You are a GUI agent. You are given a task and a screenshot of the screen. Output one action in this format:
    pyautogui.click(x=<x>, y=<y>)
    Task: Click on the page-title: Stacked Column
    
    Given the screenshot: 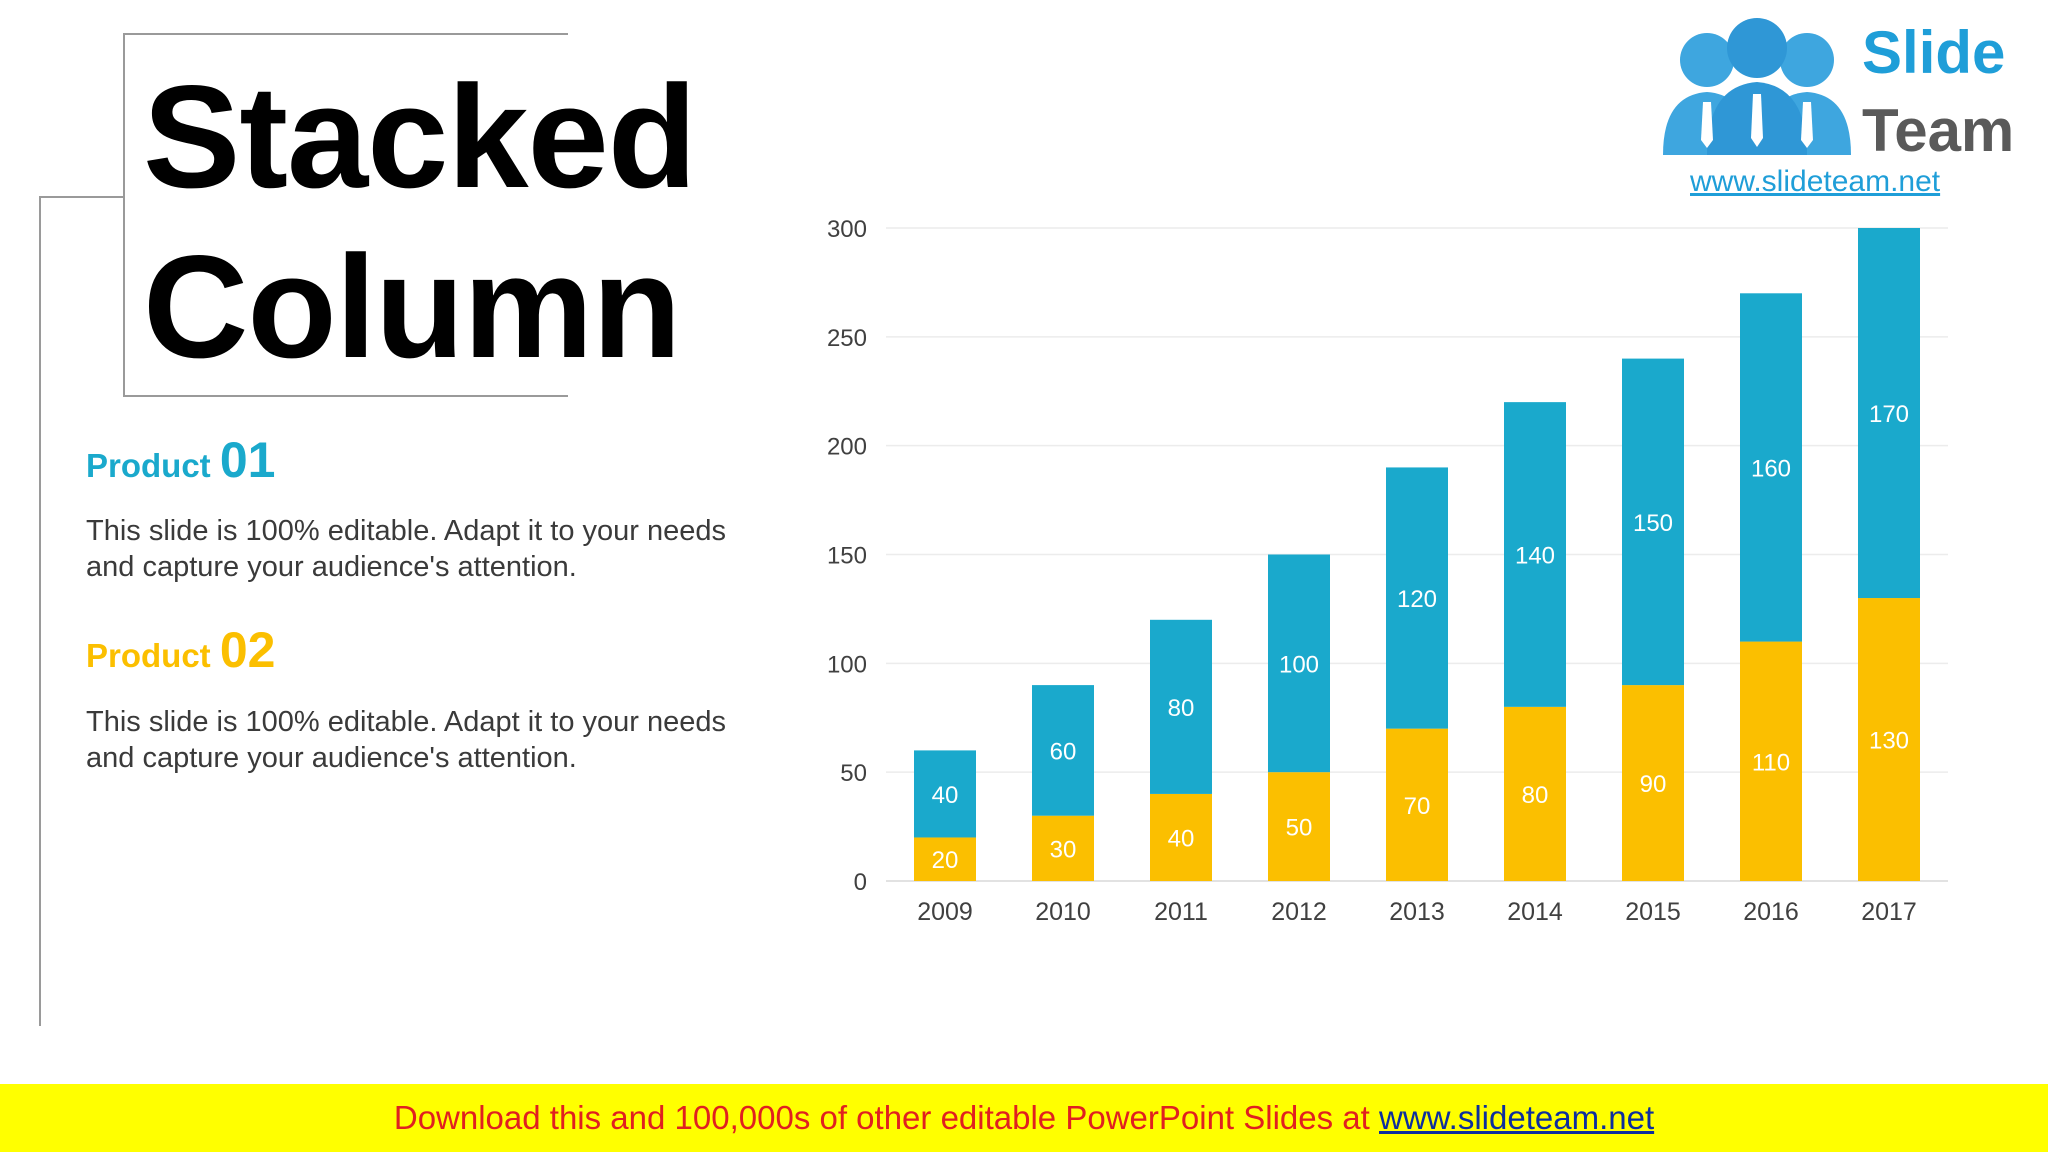 What is the action you would take?
    pyautogui.click(x=420, y=222)
    